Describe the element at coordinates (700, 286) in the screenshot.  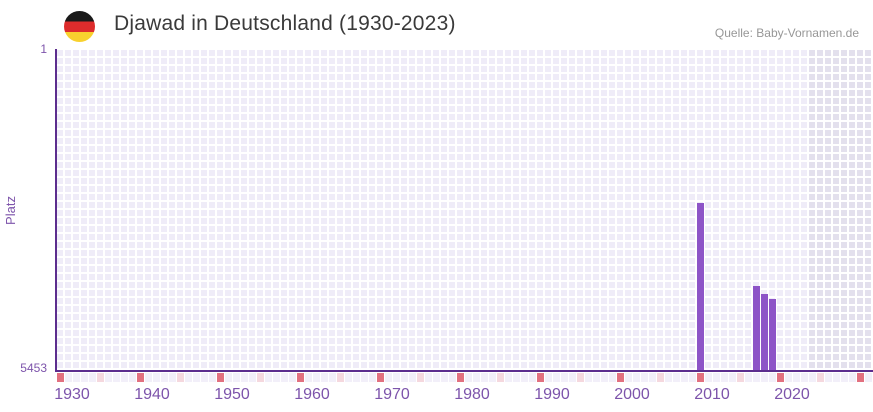
I see `rank-bar-2010` at that location.